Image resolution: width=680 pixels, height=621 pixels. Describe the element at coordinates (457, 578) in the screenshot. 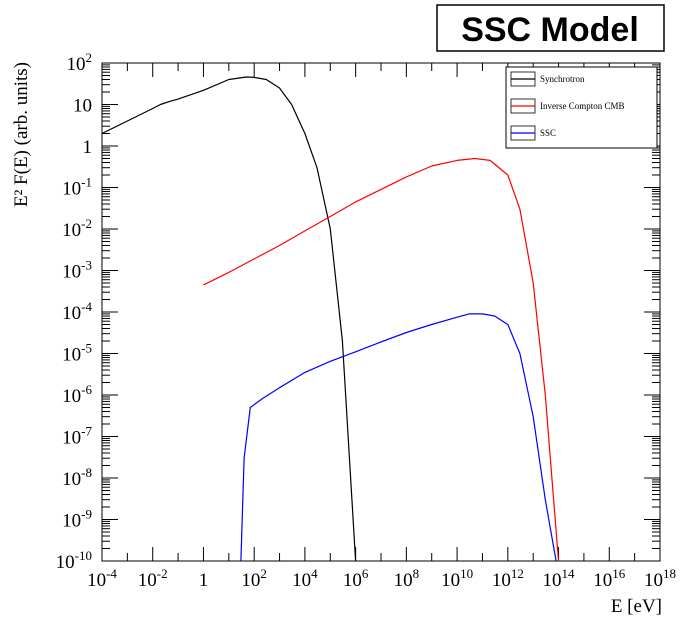

I see `x-tick-label: 10¹⁰` at that location.